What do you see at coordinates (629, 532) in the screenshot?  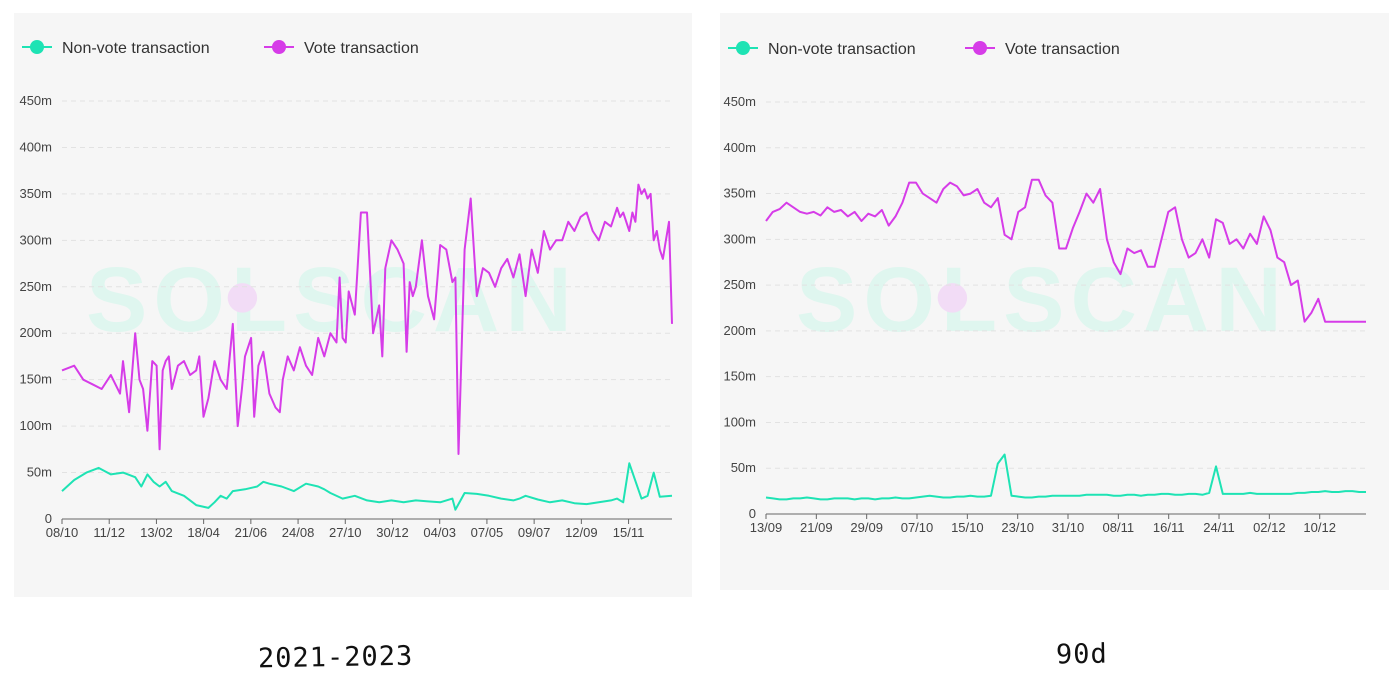 I see `x-tick-label: 15/11` at bounding box center [629, 532].